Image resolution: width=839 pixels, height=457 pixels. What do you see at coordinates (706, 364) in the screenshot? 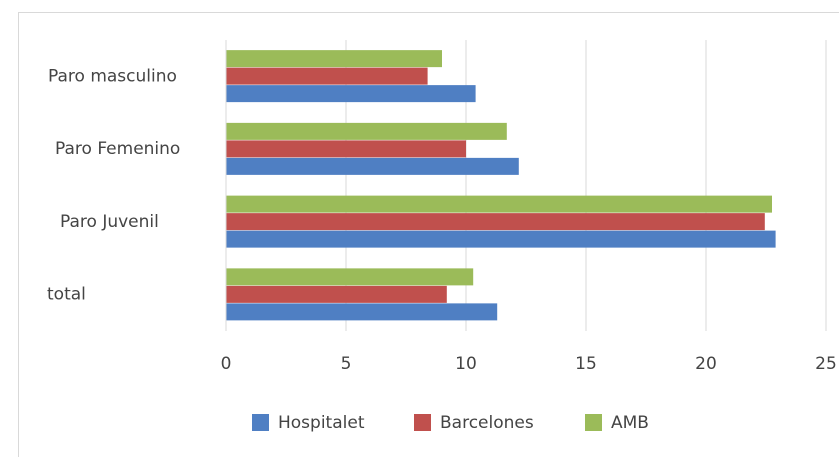
I see `x-tick-label: 20` at bounding box center [706, 364].